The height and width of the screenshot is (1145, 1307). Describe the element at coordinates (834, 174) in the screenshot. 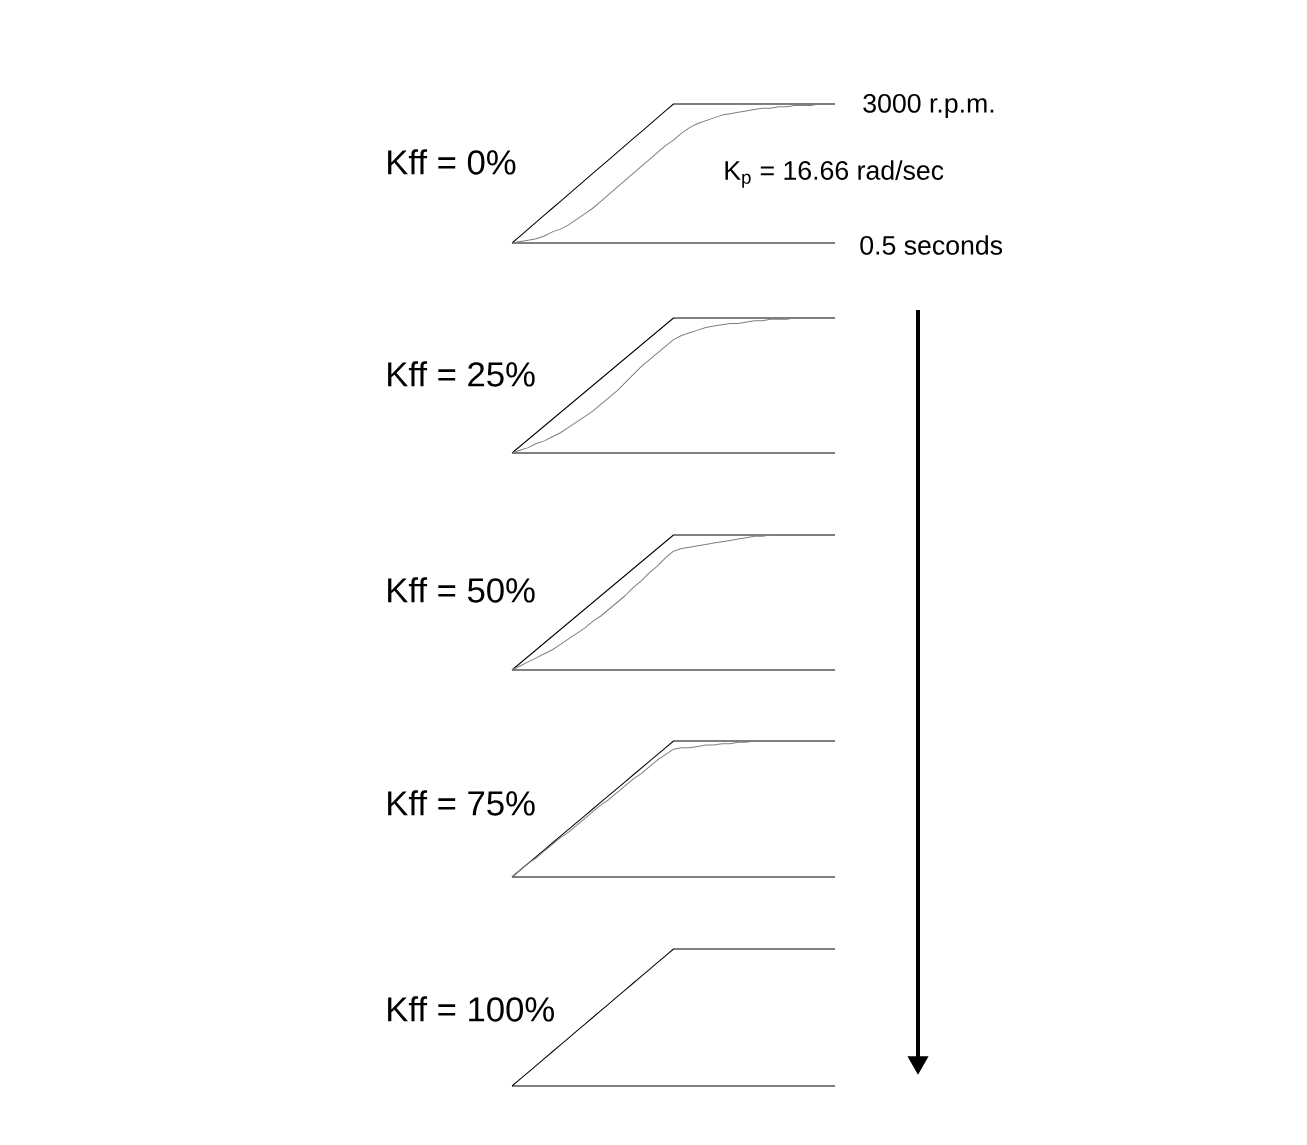

I see `annotation: K$_{p}$ = 16.66 rad/sec` at that location.